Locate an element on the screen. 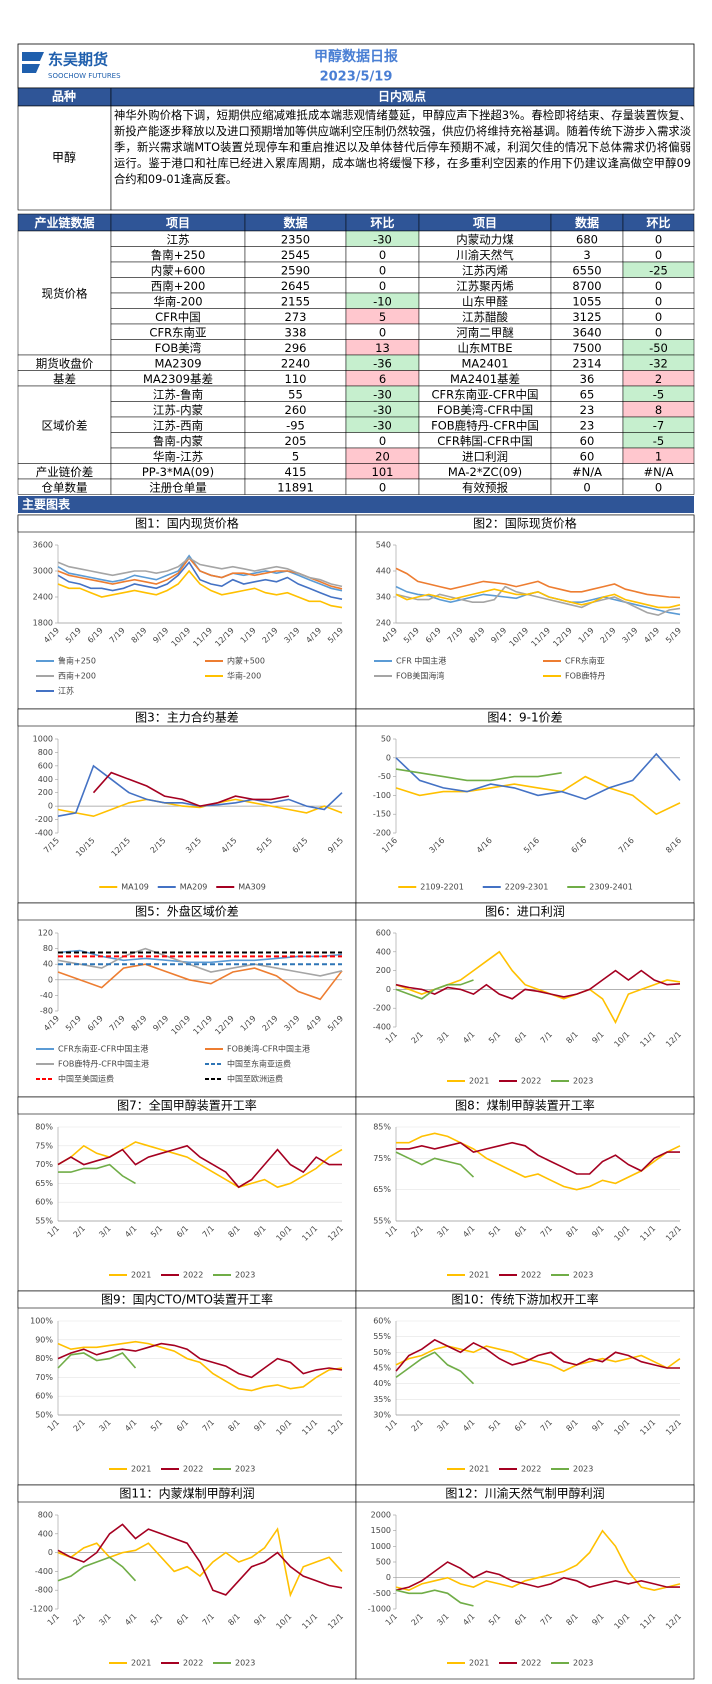  table-cell-text: MA2309 is located at coordinates (177, 363).